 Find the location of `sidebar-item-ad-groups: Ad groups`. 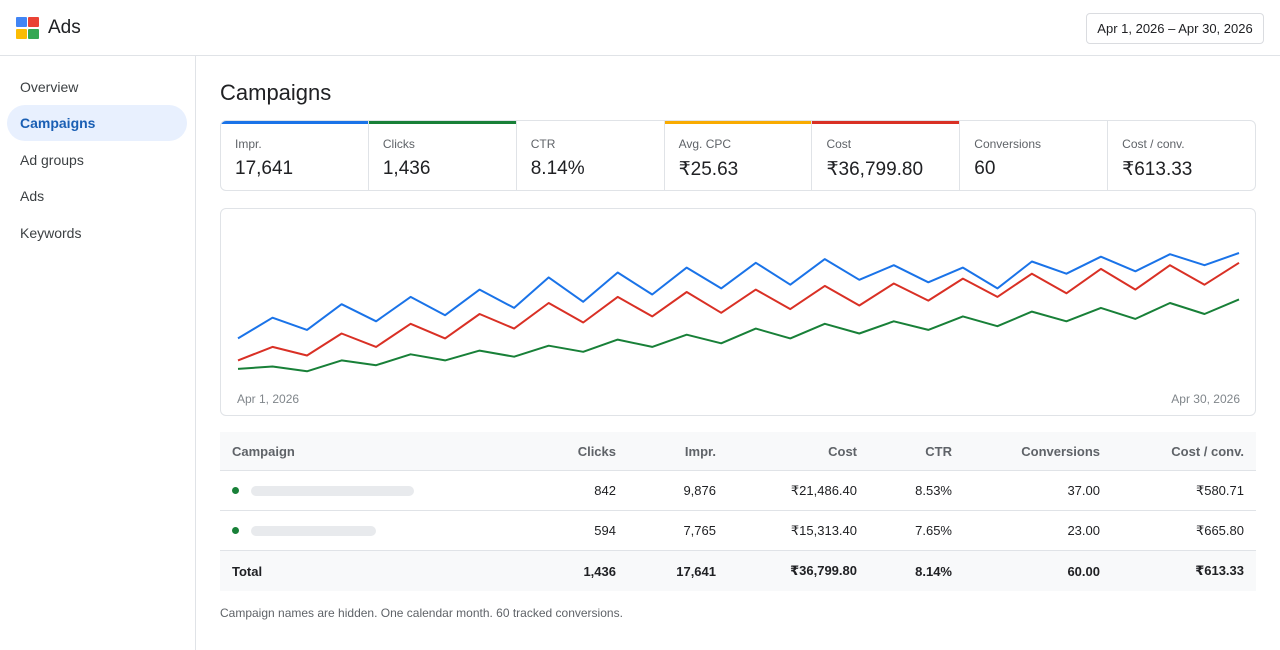

sidebar-item-ad-groups: Ad groups is located at coordinates (52, 160).